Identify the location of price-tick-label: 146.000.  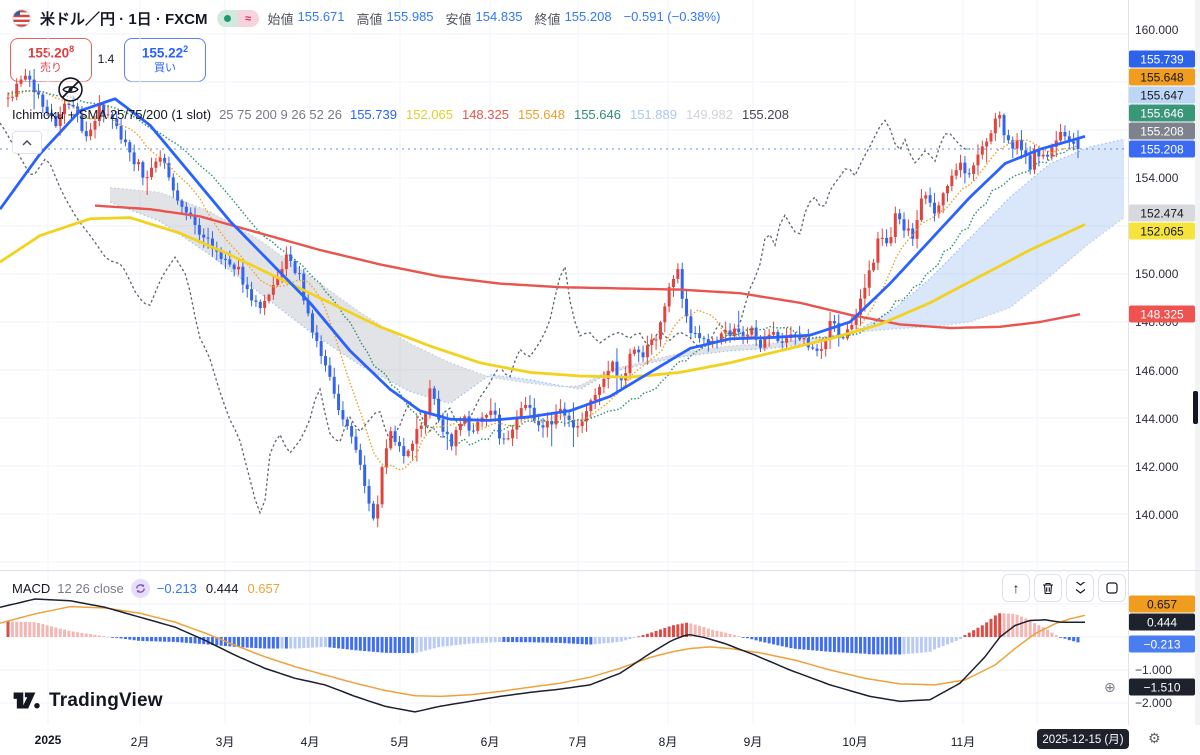
(1157, 371).